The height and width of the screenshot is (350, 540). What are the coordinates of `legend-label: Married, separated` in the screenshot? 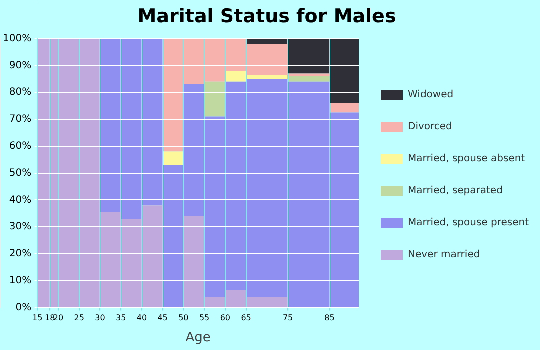 It's located at (455, 191).